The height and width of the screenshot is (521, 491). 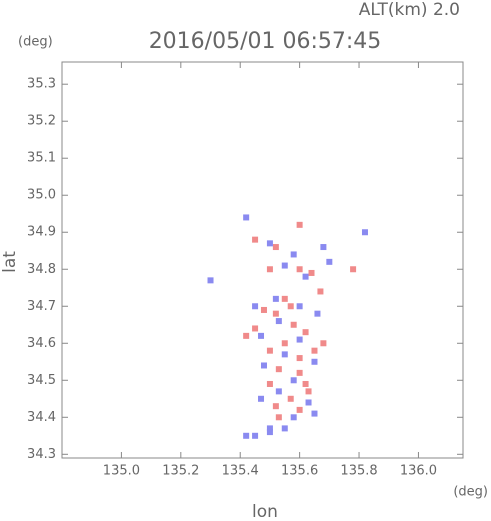 I want to click on x-axis-label: lon, so click(x=265, y=511).